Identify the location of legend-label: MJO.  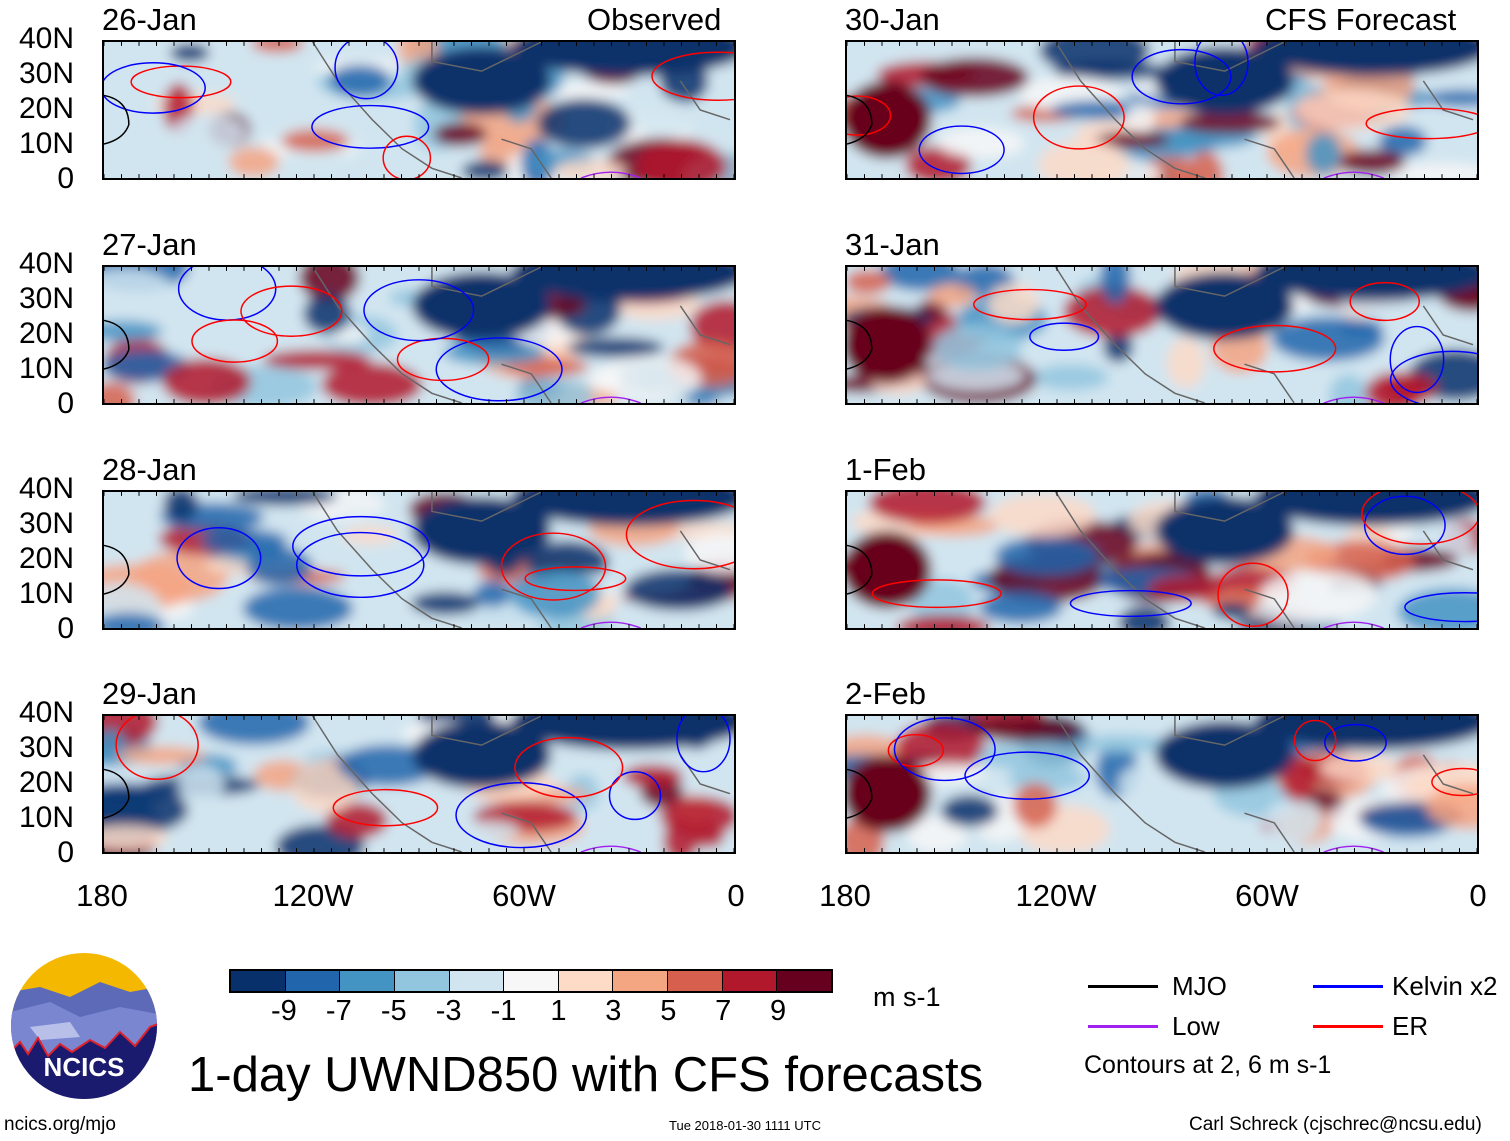
(1199, 986).